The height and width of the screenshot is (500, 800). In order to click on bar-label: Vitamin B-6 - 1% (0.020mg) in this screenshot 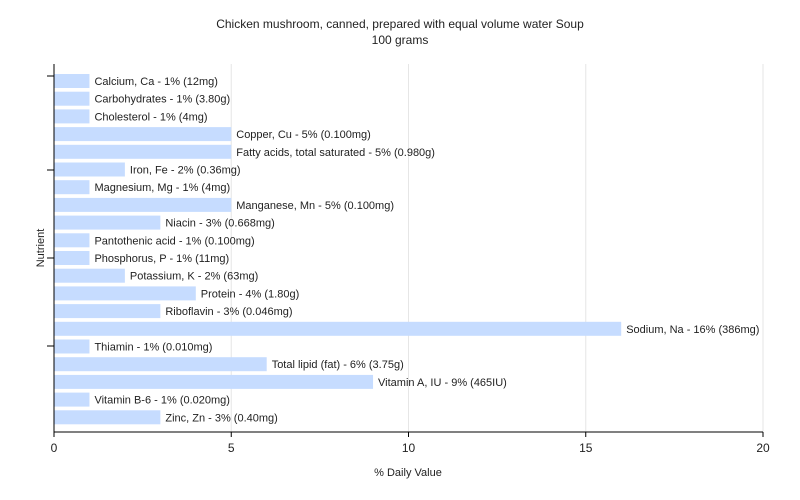, I will do `click(162, 401)`.